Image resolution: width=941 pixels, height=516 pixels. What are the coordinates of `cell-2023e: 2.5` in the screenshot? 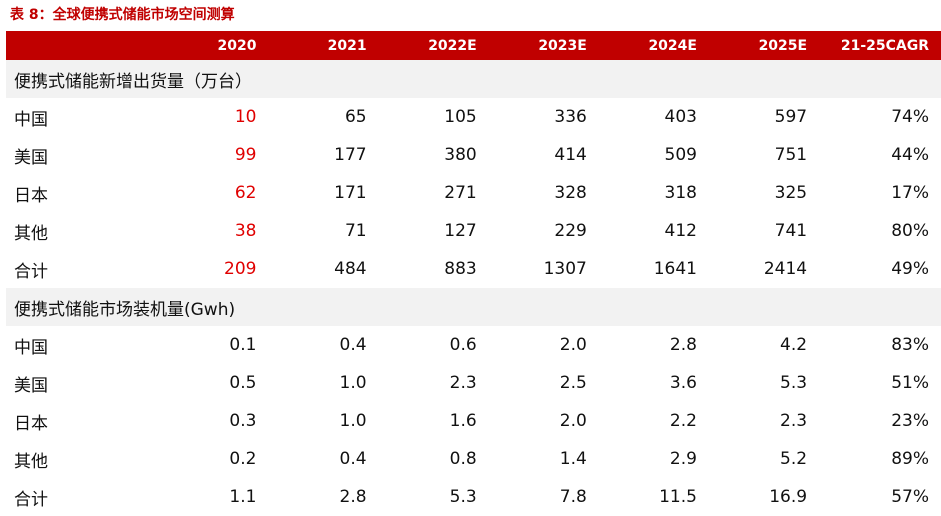 It's located at (573, 383).